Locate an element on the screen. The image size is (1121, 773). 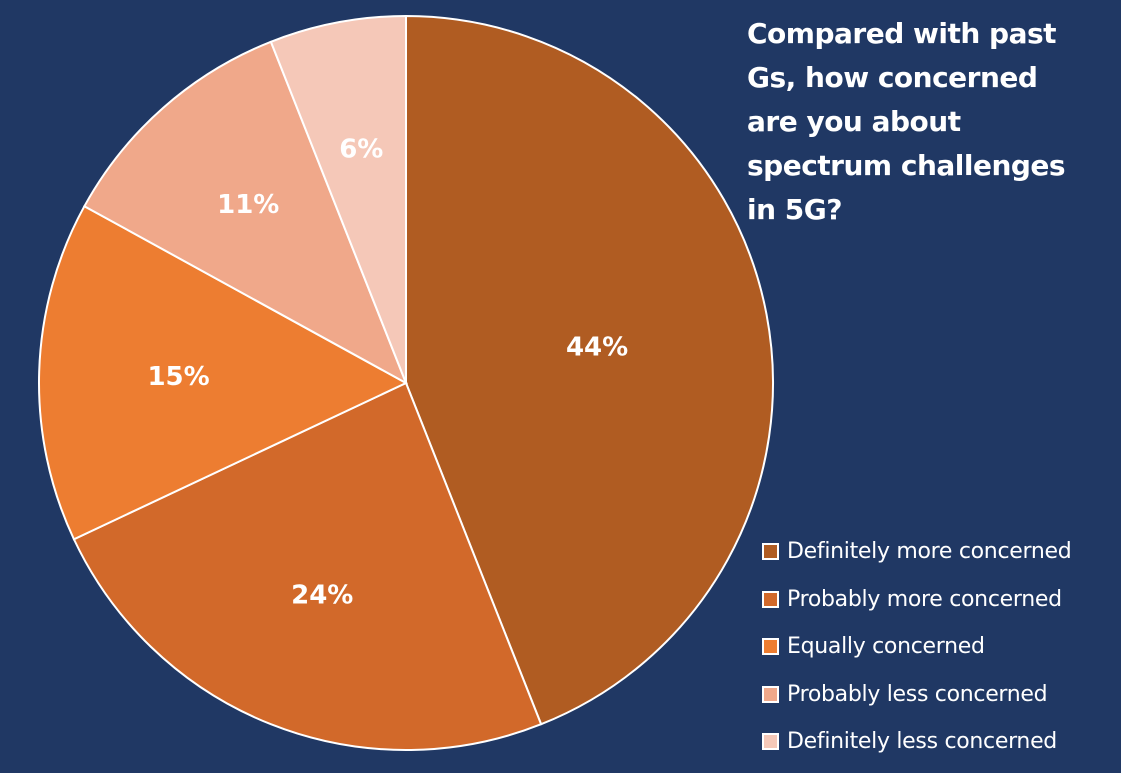
legend-item: Probably less concerned is located at coordinates (916, 695).